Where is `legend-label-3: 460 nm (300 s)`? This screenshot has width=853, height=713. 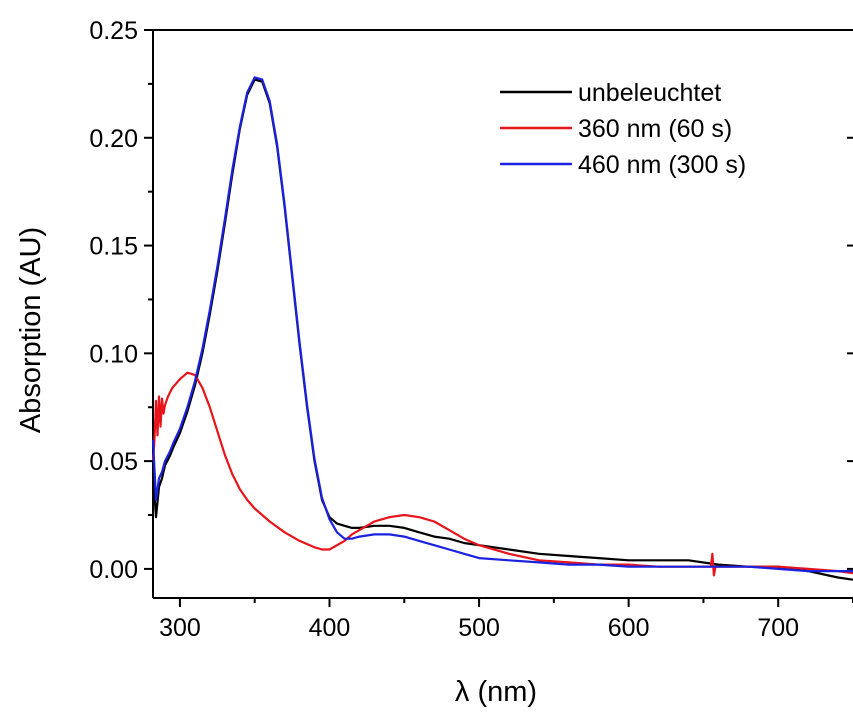 legend-label-3: 460 nm (300 s) is located at coordinates (662, 165).